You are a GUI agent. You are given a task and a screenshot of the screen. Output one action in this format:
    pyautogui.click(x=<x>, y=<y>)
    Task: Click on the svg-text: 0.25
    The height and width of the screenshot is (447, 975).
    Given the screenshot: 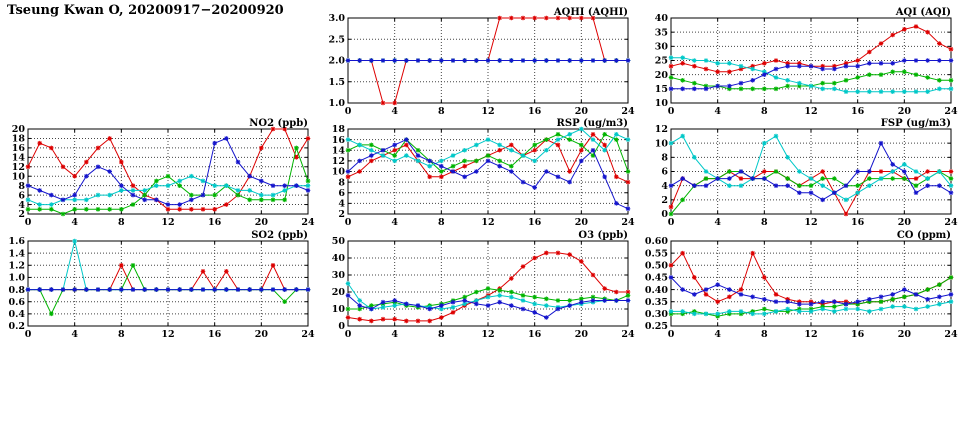 What is the action you would take?
    pyautogui.click(x=656, y=326)
    